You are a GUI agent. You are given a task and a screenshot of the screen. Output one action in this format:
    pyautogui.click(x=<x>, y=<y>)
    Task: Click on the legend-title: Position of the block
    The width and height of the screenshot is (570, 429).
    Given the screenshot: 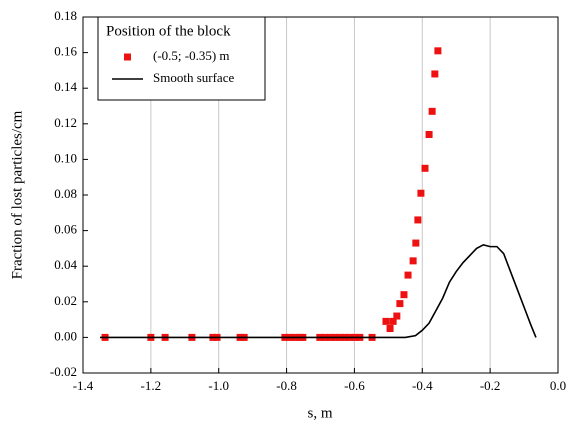 What is the action you would take?
    pyautogui.click(x=168, y=31)
    